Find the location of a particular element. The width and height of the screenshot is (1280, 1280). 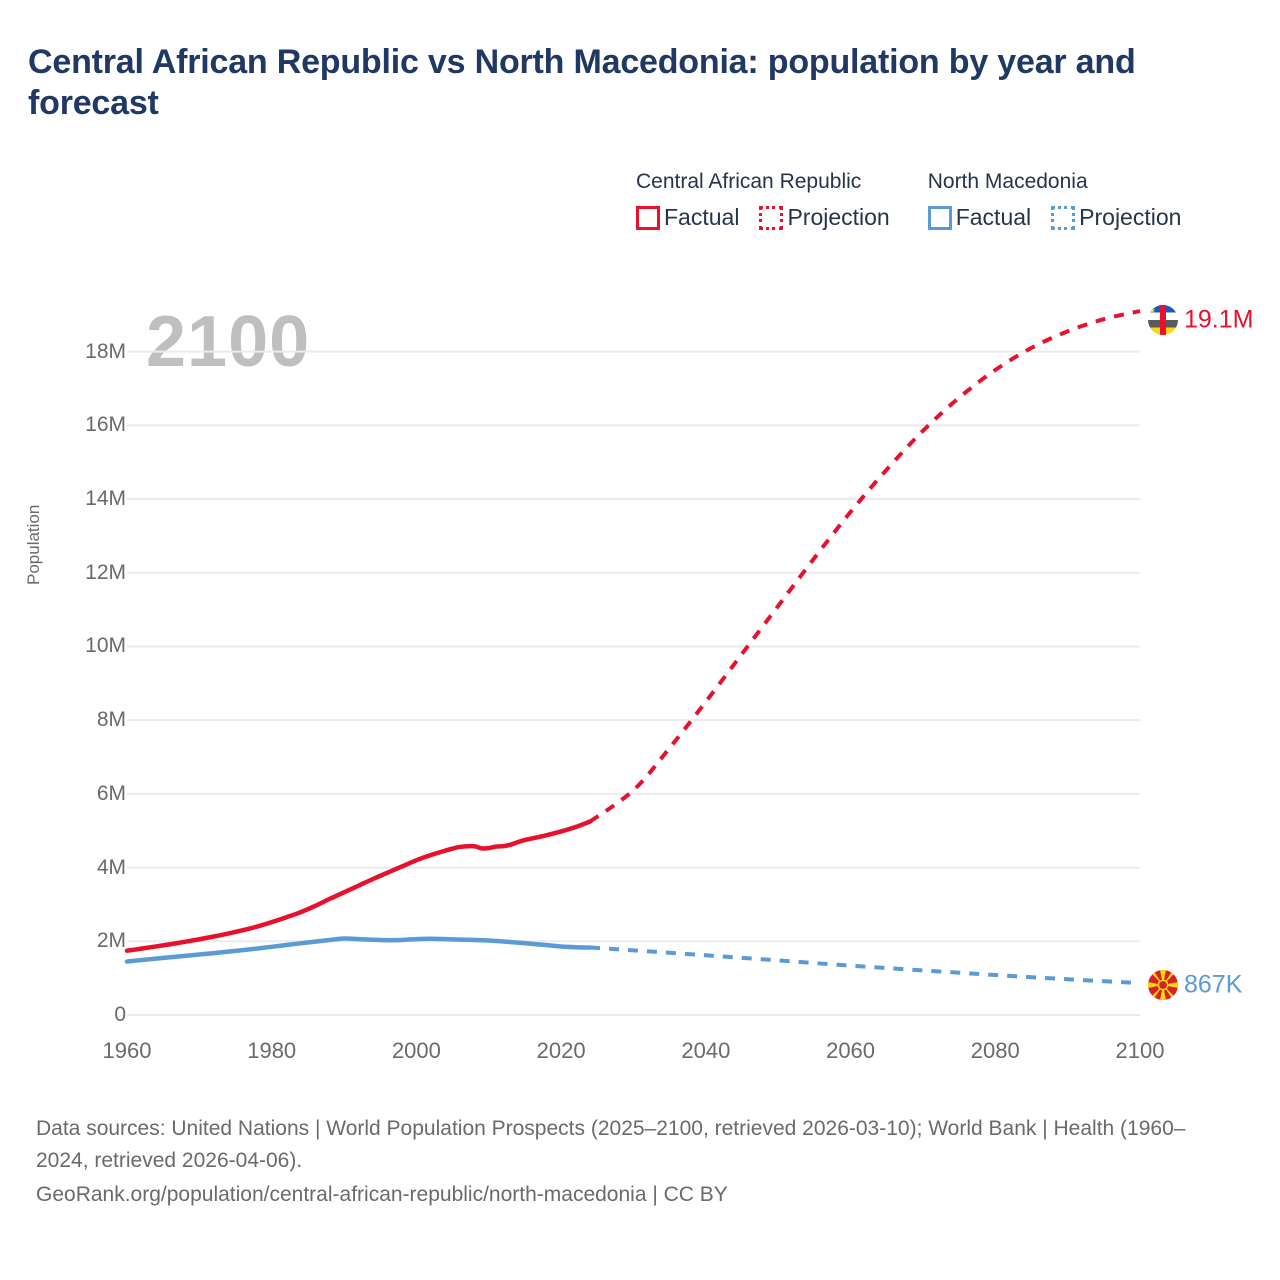

line-factual-central-african-republic is located at coordinates (358, 886).